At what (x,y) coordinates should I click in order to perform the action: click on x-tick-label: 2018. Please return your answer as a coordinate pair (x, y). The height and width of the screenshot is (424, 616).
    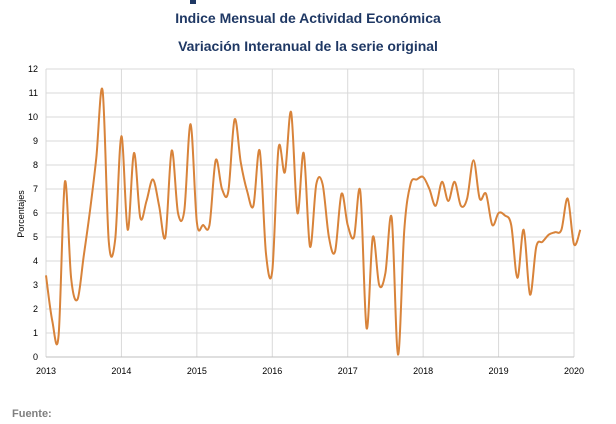
    Looking at the image, I should click on (423, 371).